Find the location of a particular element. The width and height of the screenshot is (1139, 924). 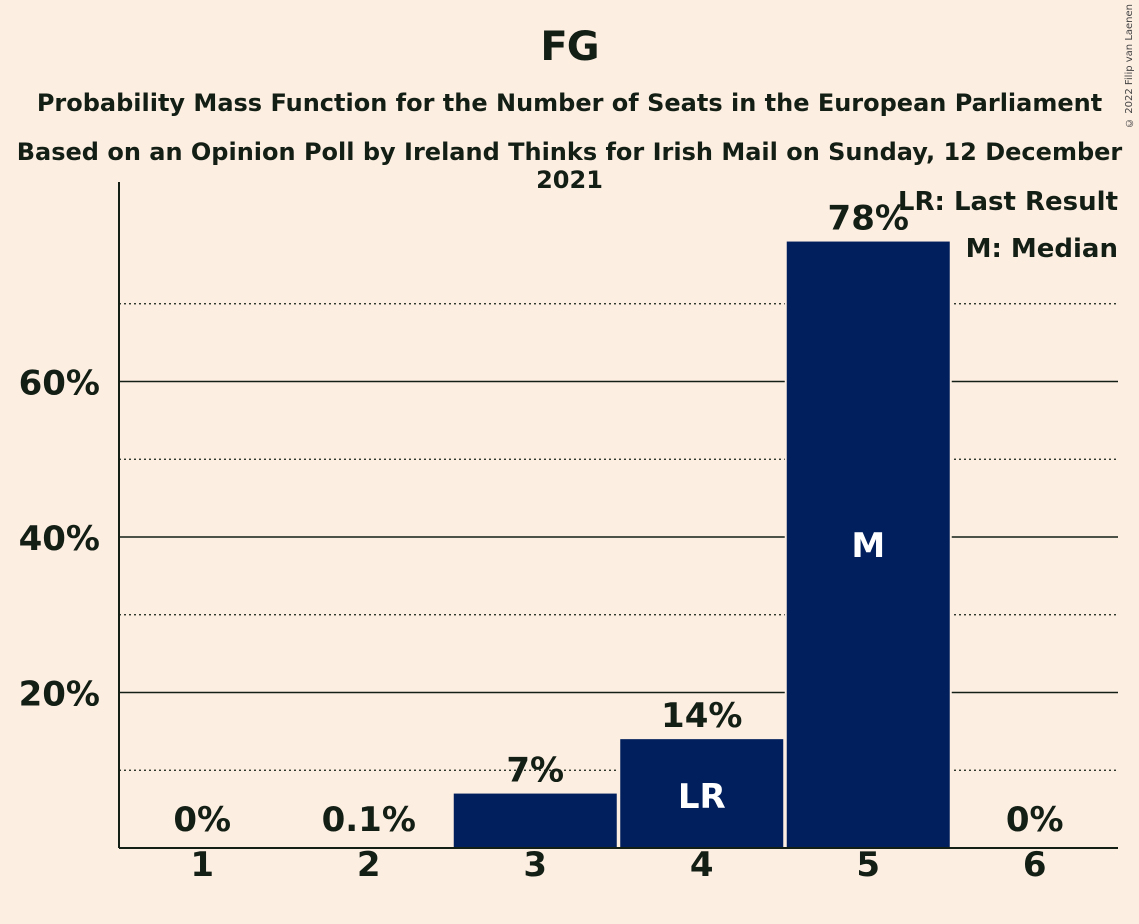

bar-value-label: 14% is located at coordinates (701, 716).